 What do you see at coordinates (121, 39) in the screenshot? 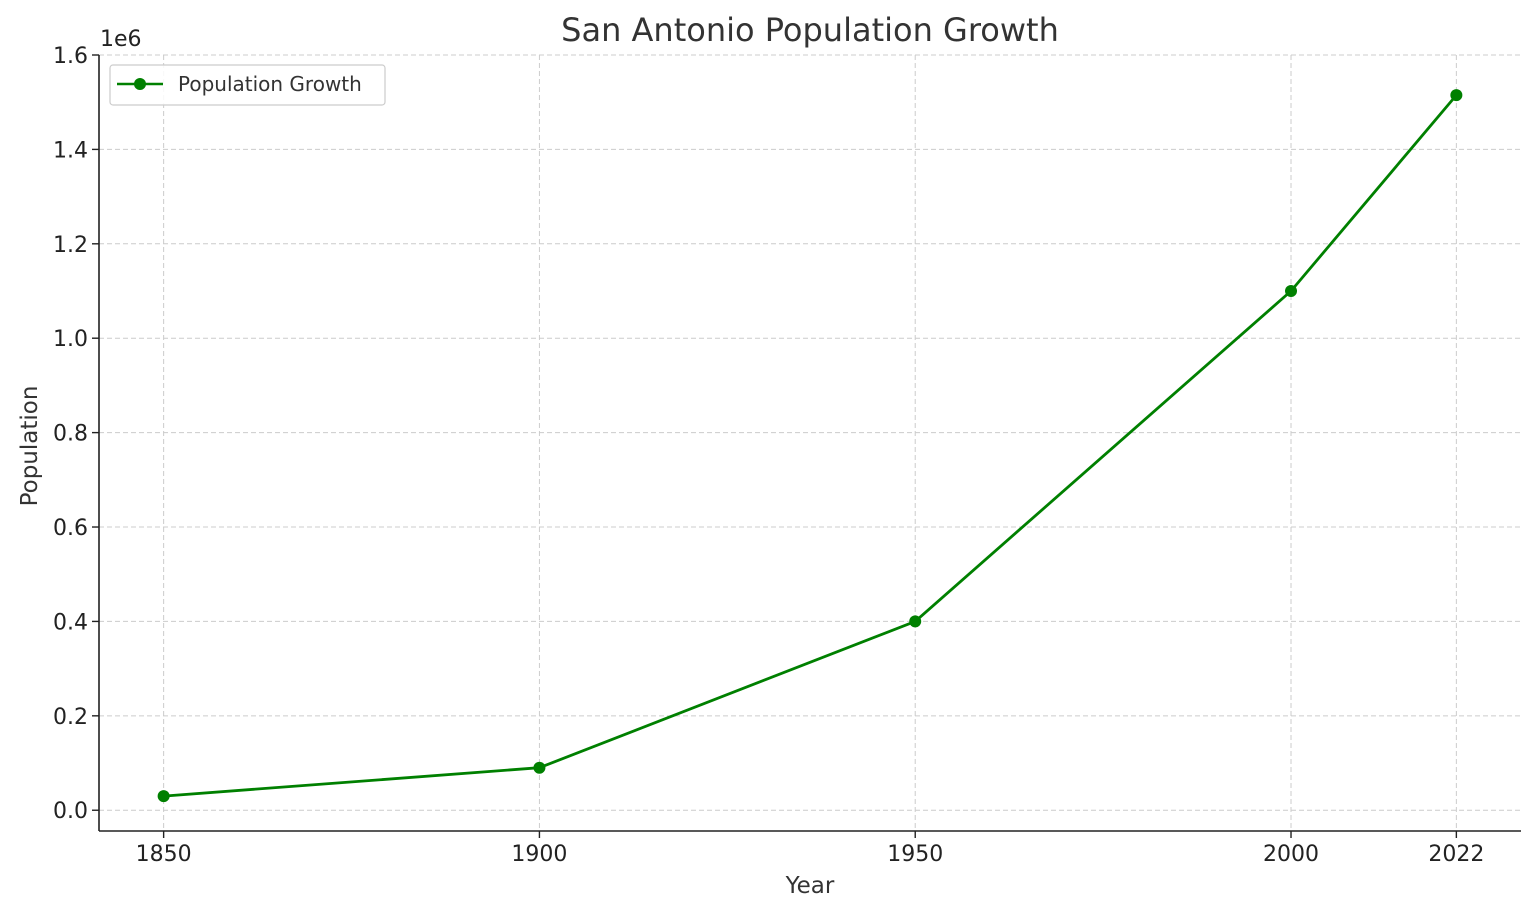
I see `y-axis-offset-label: 1e6` at bounding box center [121, 39].